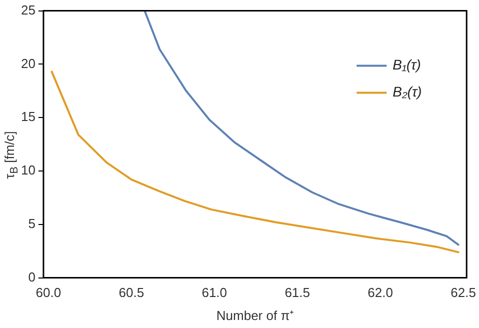 The height and width of the screenshot is (328, 479). What do you see at coordinates (463, 292) in the screenshot?
I see `x-tick-label: 62.5` at bounding box center [463, 292].